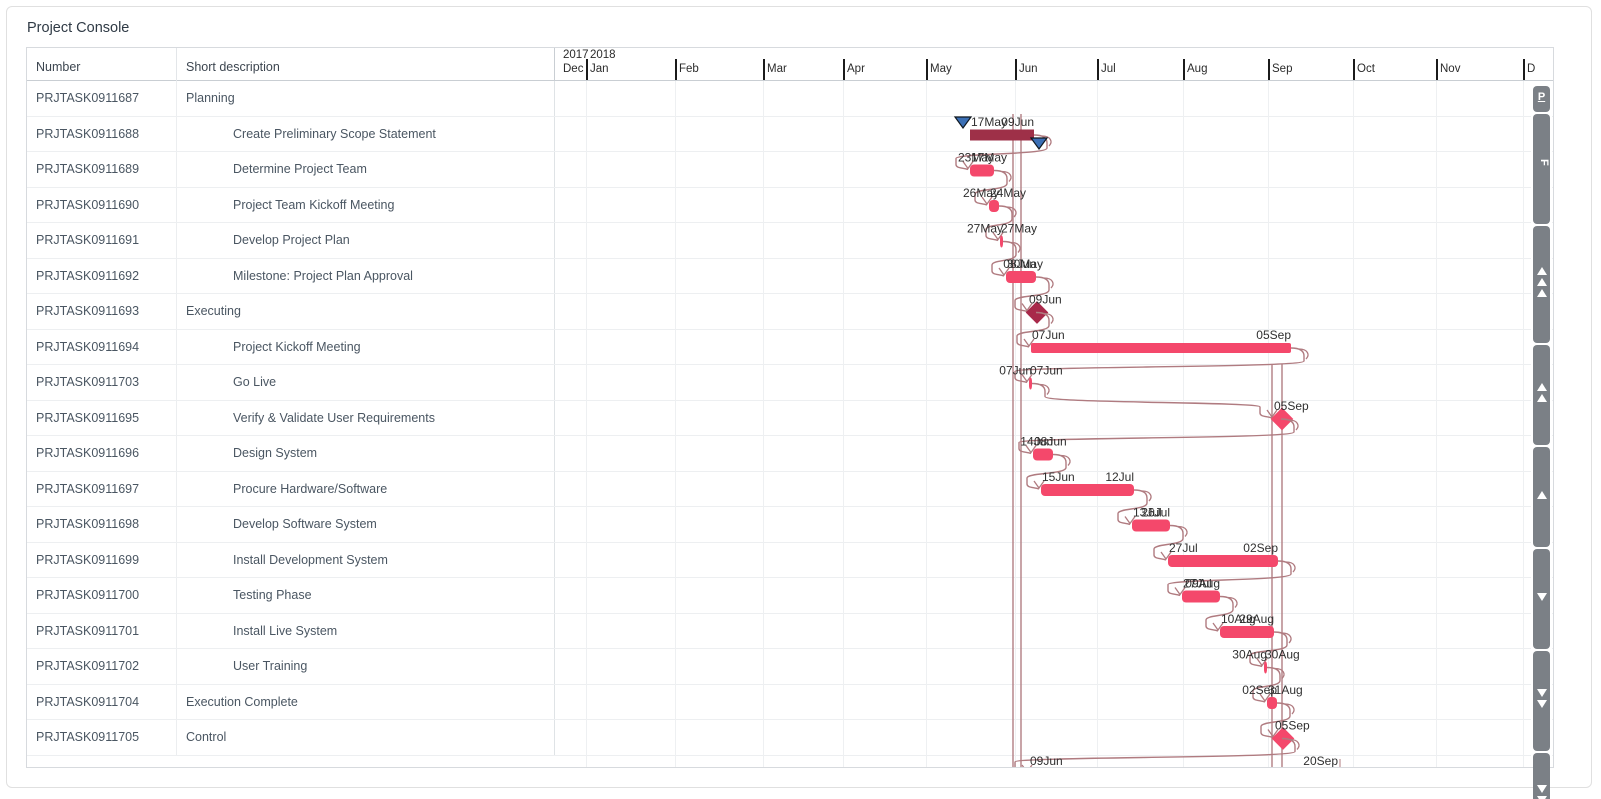  What do you see at coordinates (366, 737) in the screenshot?
I see `cell-short-description: Control` at bounding box center [366, 737].